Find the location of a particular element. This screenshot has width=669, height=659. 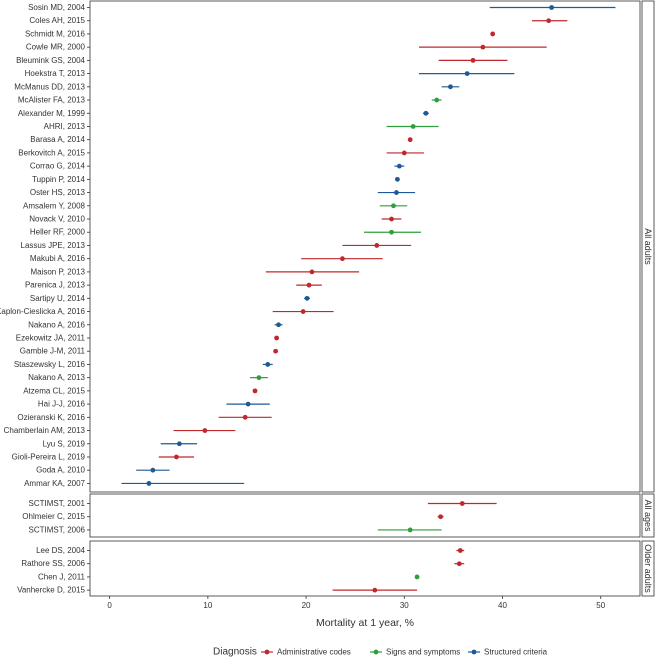

study-label: Oster HS, 2013 is located at coordinates (58, 192).